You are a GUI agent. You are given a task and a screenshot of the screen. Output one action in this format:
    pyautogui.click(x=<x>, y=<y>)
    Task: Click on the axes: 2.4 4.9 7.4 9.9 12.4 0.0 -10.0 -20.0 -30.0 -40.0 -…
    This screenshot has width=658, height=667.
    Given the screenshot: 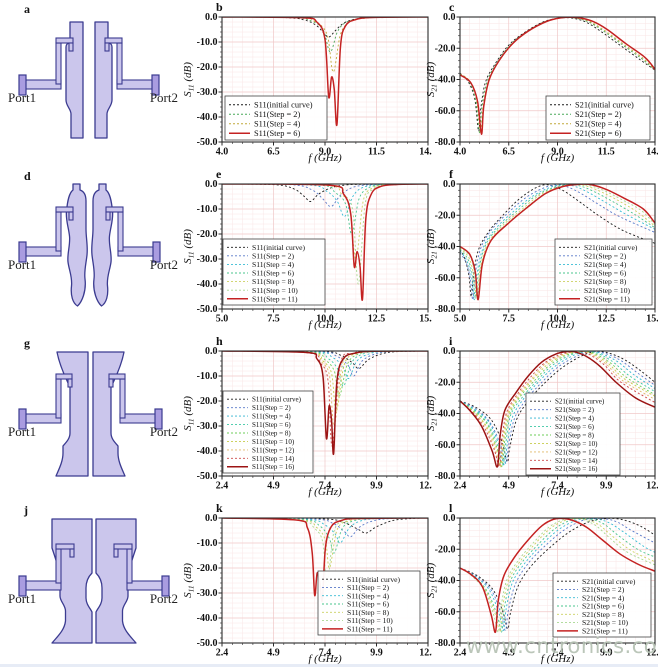 What is the action you would take?
    pyautogui.click(x=317, y=586)
    